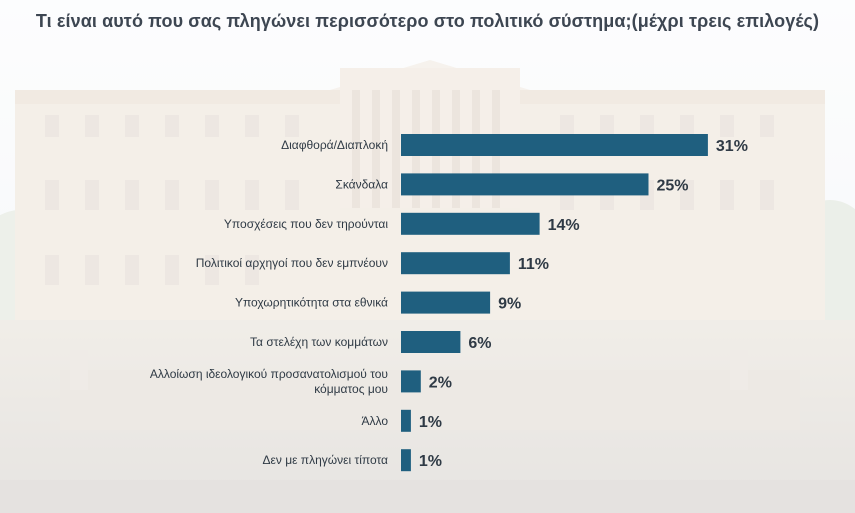 The height and width of the screenshot is (513, 855). What do you see at coordinates (533, 264) in the screenshot?
I see `data-label: 11%` at bounding box center [533, 264].